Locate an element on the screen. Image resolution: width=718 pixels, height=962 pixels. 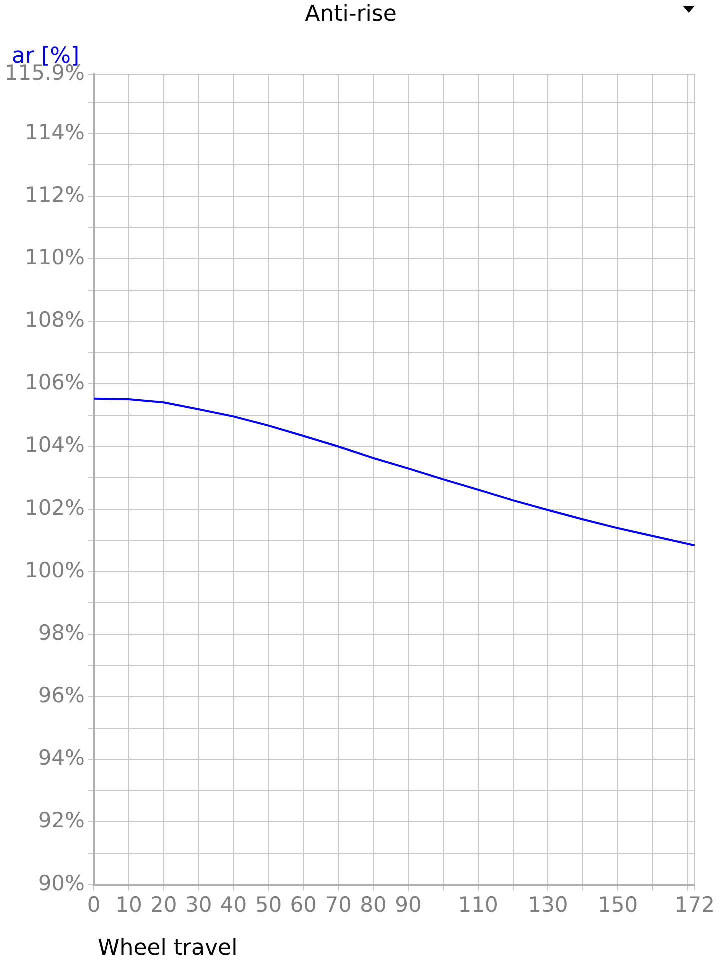
y-tick-label: 110% is located at coordinates (54, 257).